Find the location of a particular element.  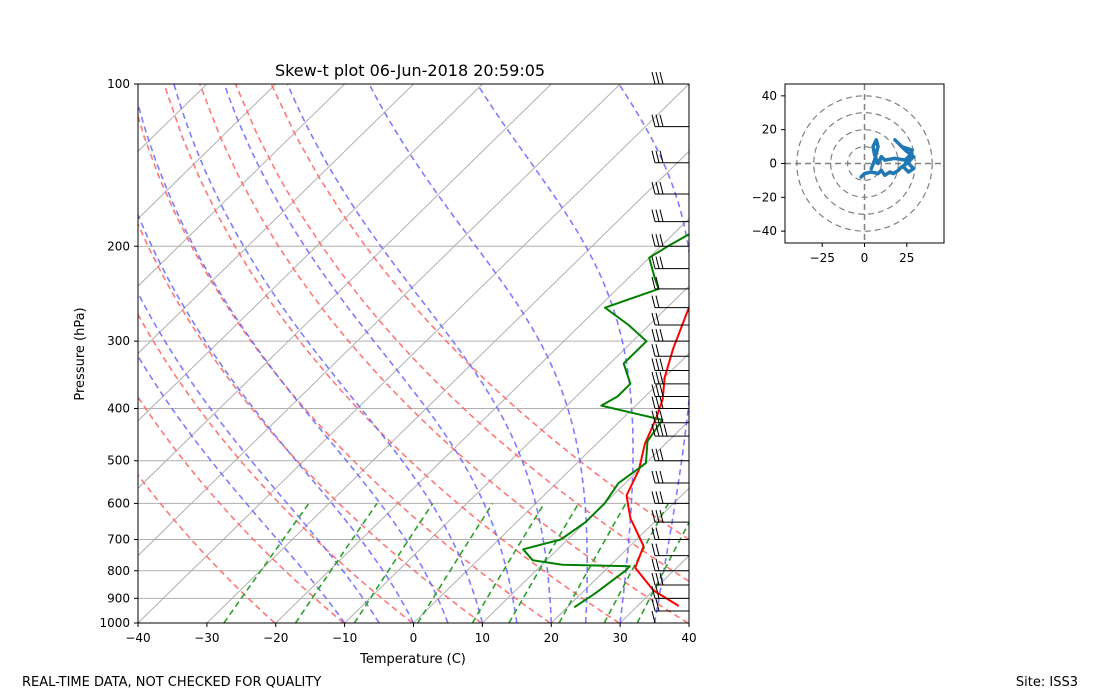

skewt-xlabel: Temperature (C) is located at coordinates (412, 659).